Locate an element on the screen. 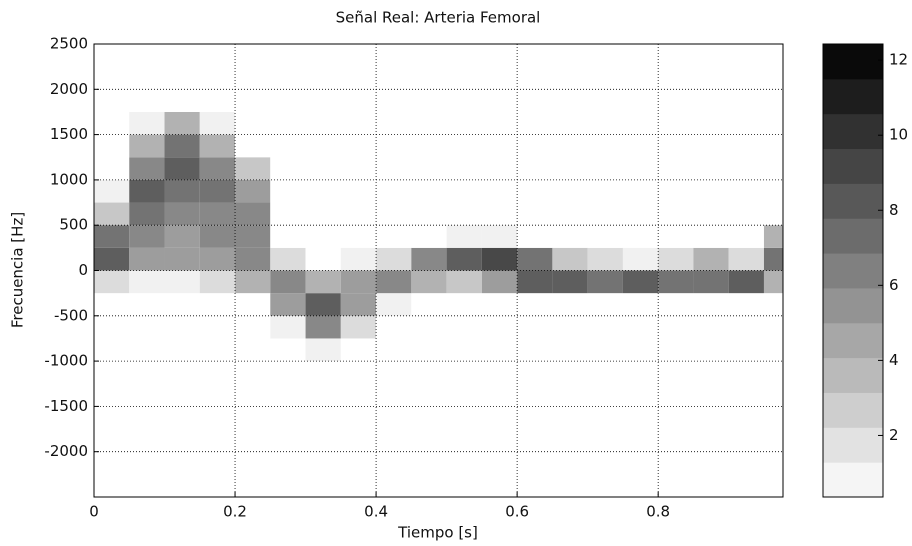  chart-title: Señal Real: Arteria Femoral is located at coordinates (438, 18).